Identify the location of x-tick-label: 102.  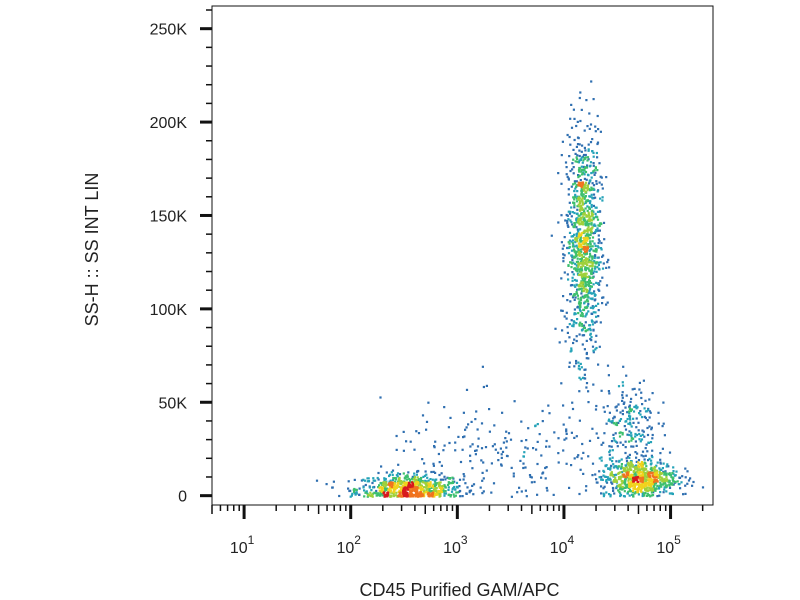
(348, 545).